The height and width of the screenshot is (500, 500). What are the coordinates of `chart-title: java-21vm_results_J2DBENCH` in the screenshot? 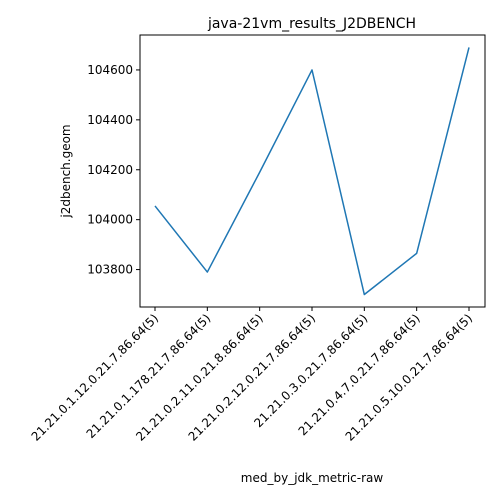 It's located at (311, 24).